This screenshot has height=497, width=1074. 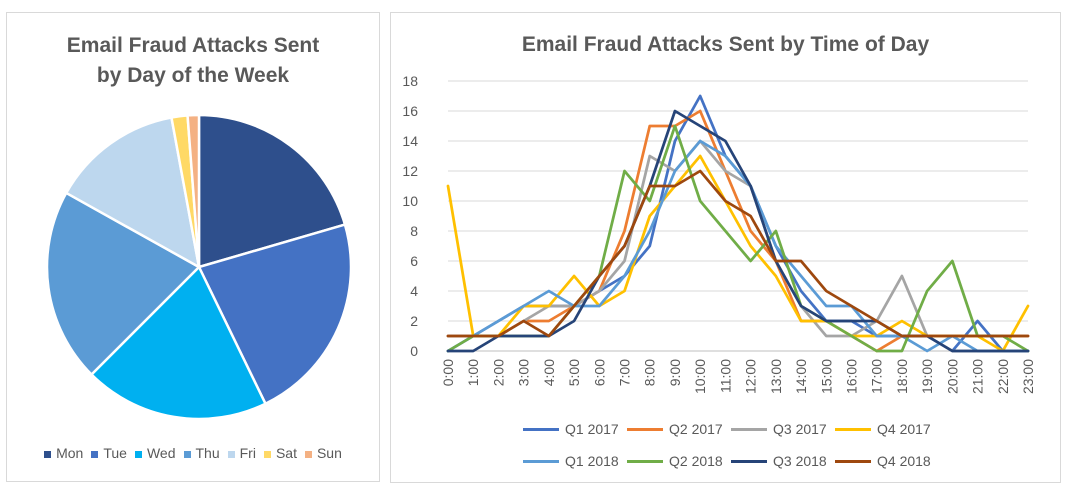 What do you see at coordinates (524, 372) in the screenshot?
I see `x-tick-label: 3:00` at bounding box center [524, 372].